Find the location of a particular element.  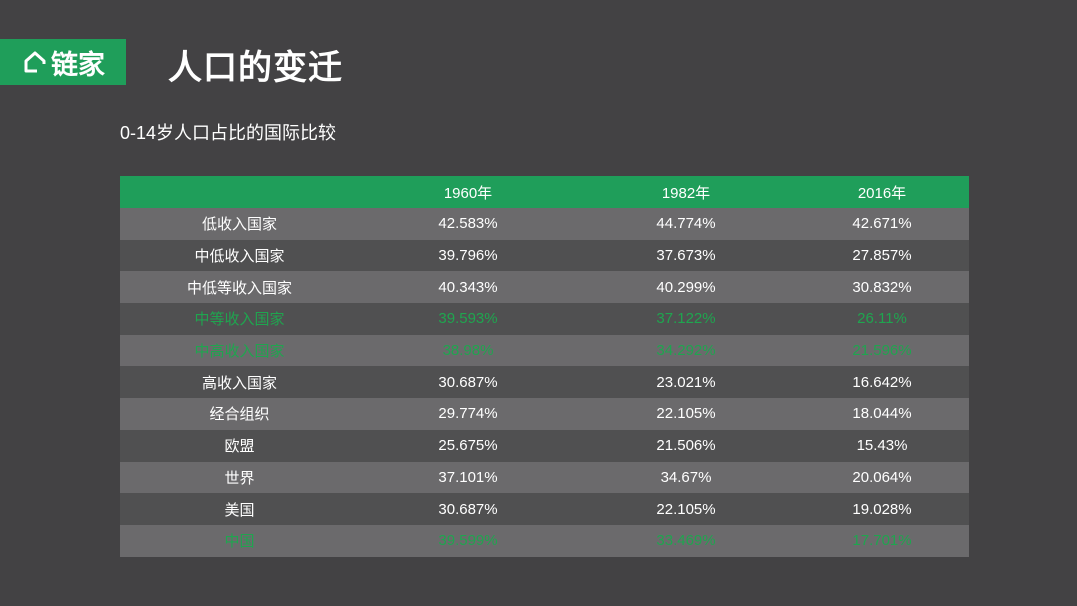

table-cell: 16.642% is located at coordinates (882, 382).